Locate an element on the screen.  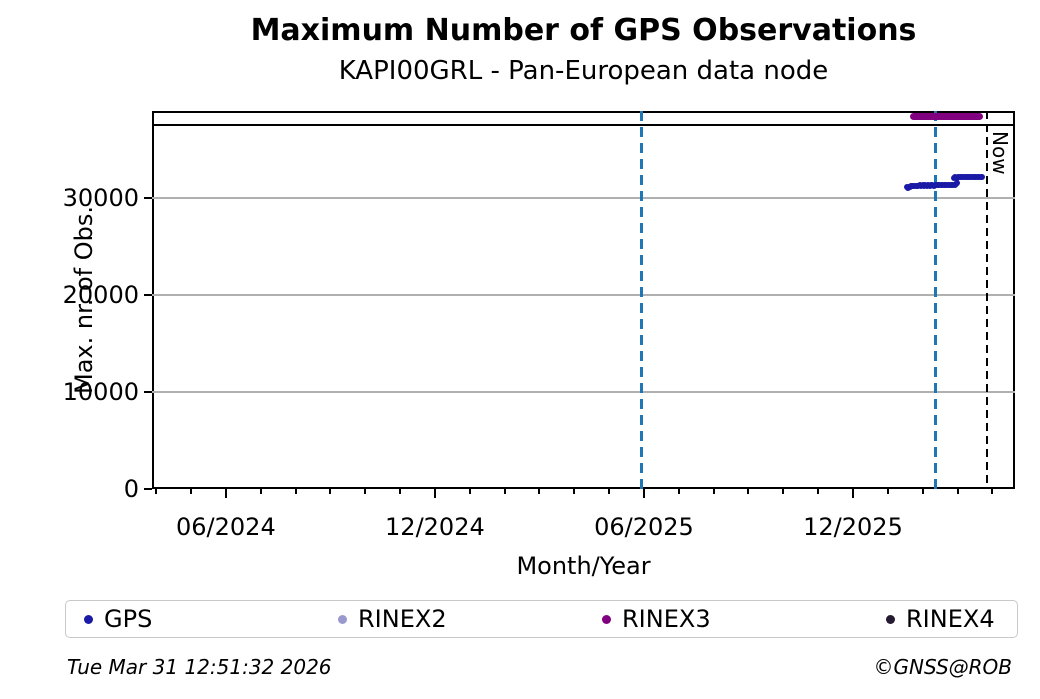
legend-label-rinex4: RINEX4 is located at coordinates (950, 619).